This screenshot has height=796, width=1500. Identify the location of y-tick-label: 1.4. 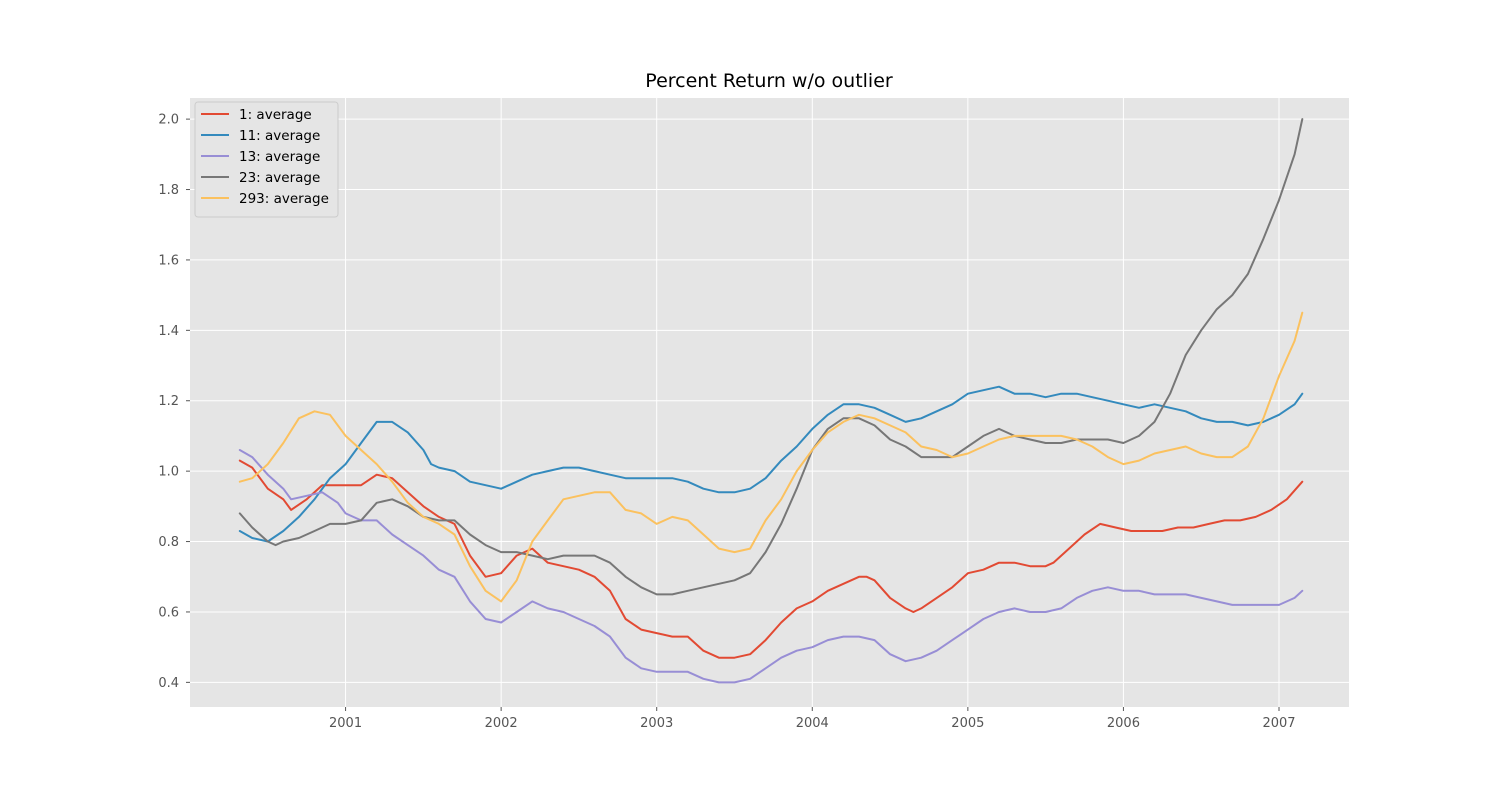
(168, 331).